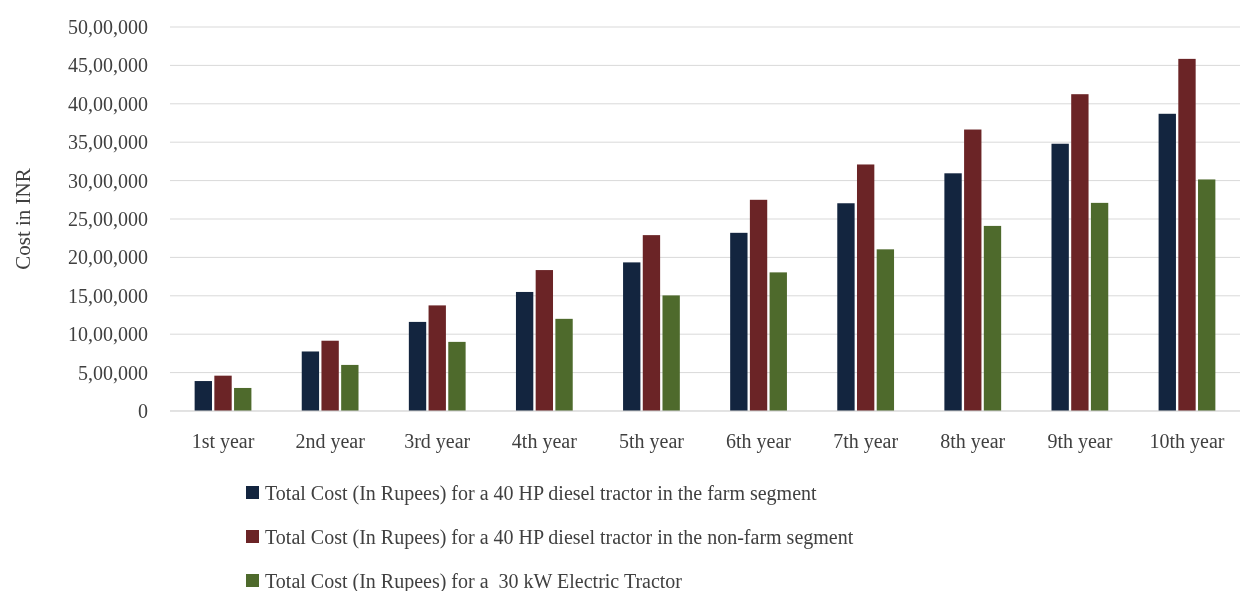 The width and height of the screenshot is (1248, 591). I want to click on y-tick-label: 5,00,000, so click(113, 372).